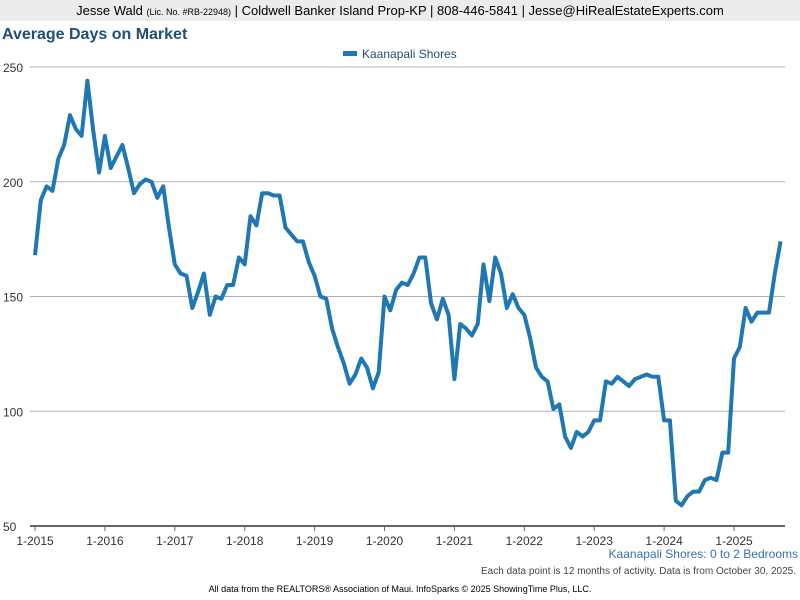 This screenshot has width=800, height=600. I want to click on y-tick-label: 200, so click(13, 183).